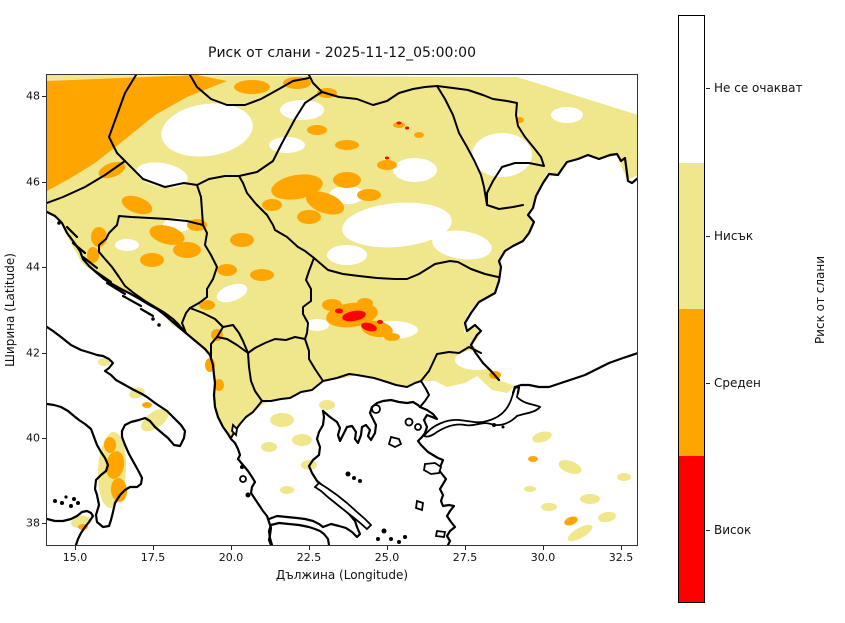 This screenshot has width=845, height=623. What do you see at coordinates (122, 118) in the screenshot?
I see `border-at-hu` at bounding box center [122, 118].